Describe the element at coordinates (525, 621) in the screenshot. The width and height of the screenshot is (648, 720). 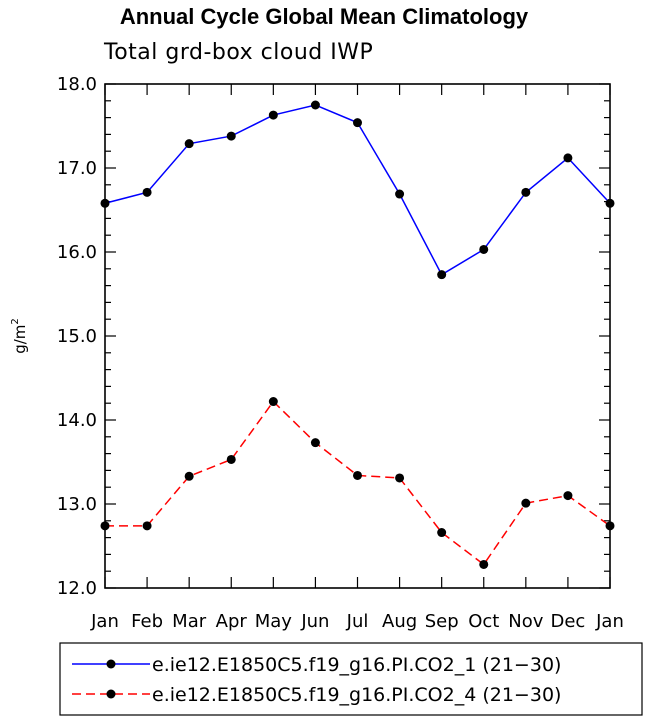
I see `x-tick-label: Nov` at that location.